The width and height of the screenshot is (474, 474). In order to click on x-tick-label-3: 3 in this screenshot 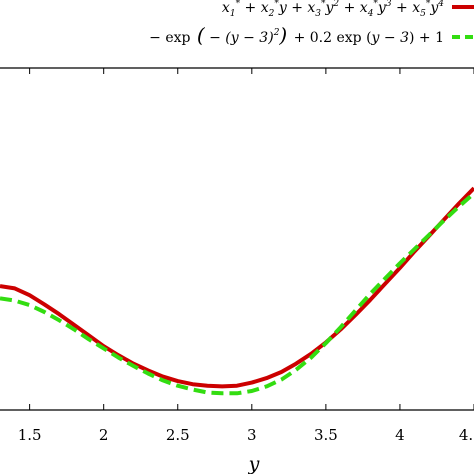, I will do `click(252, 435)`.